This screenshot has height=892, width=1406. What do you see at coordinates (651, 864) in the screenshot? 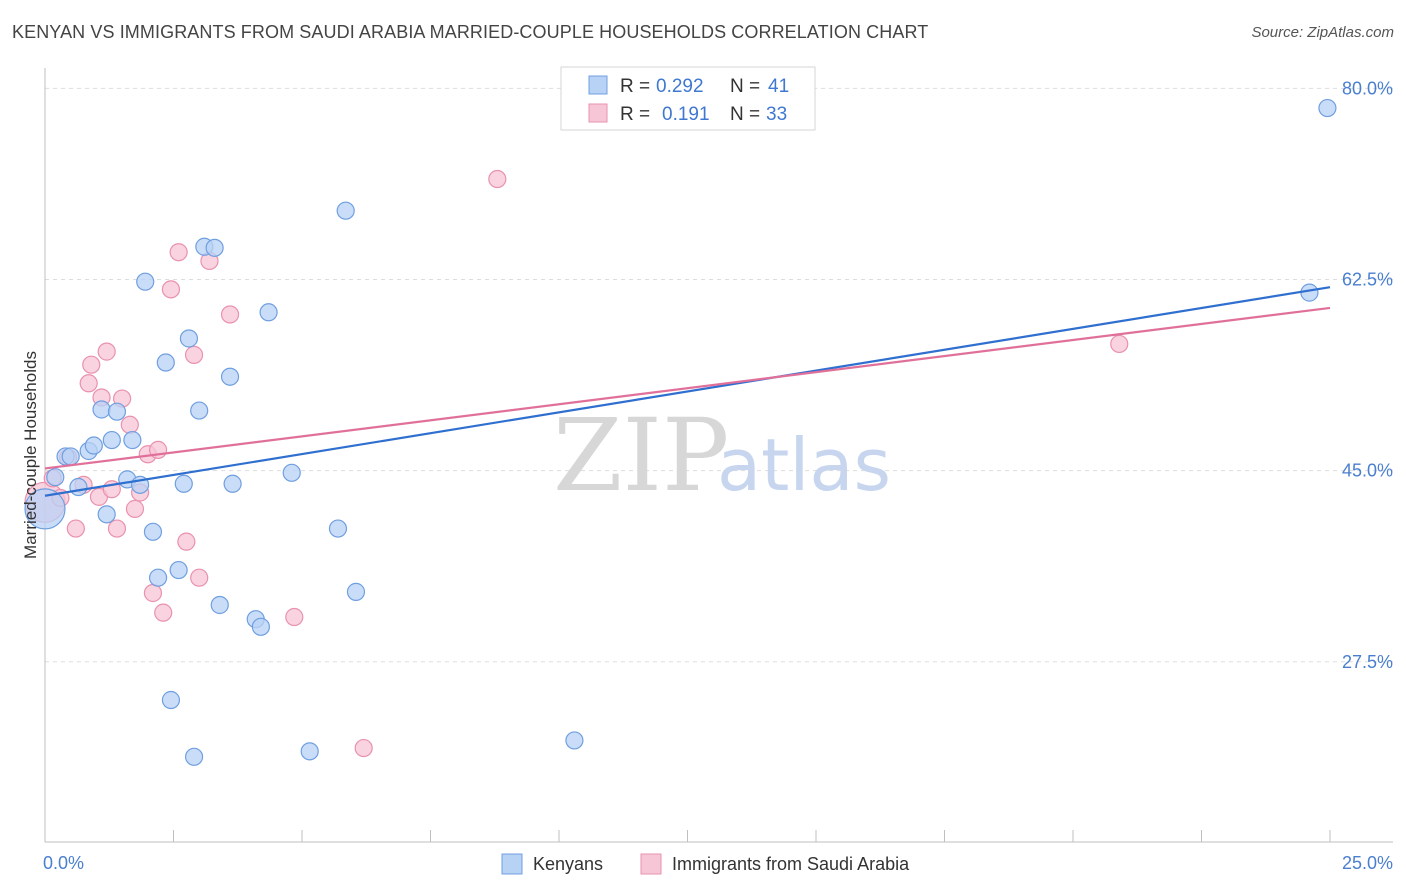
I see `bottom-legend-swatch-saudi` at bounding box center [651, 864].